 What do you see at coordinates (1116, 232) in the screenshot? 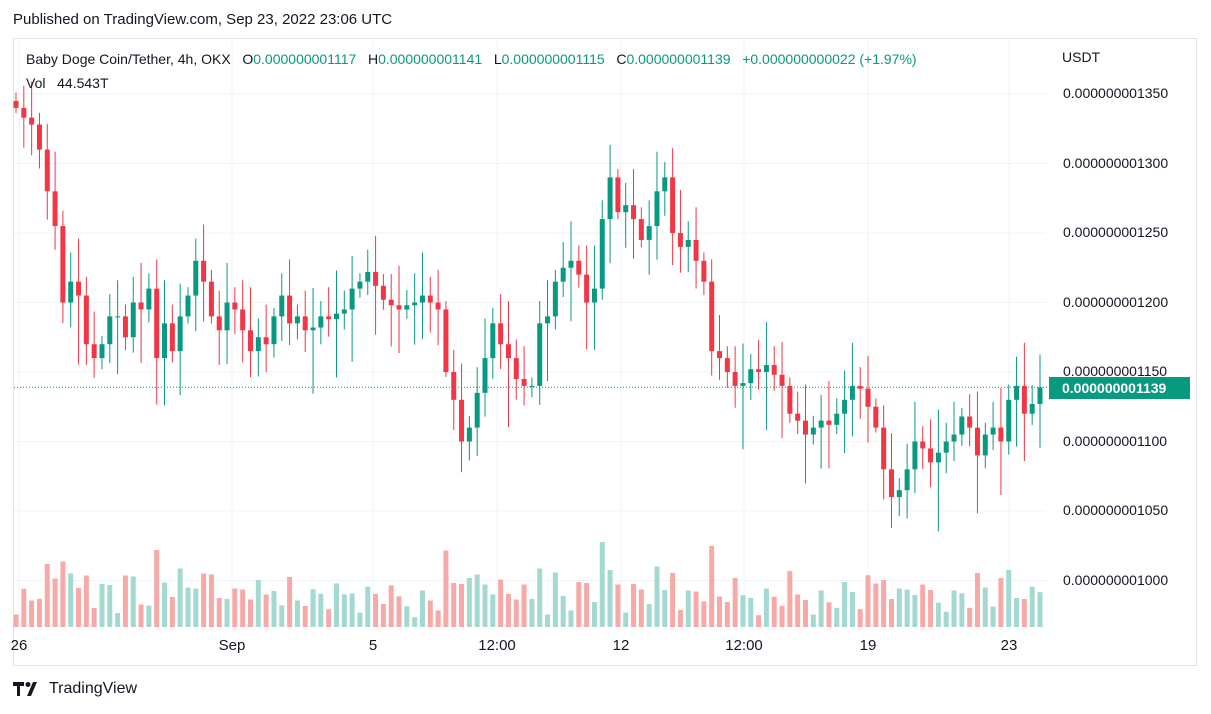
I see `price-tick: 0.000000001250` at bounding box center [1116, 232].